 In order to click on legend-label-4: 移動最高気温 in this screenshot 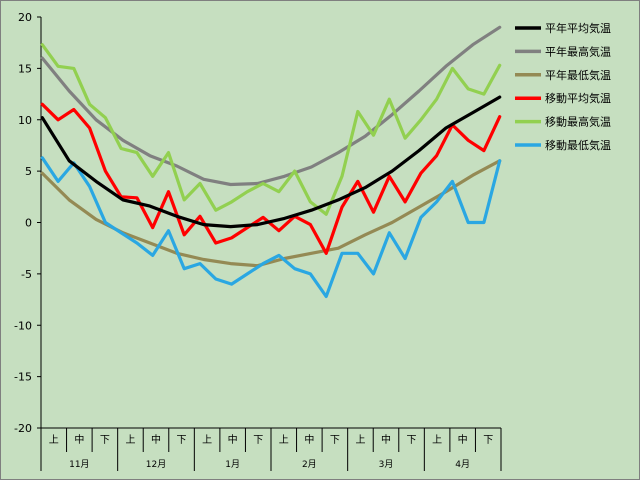, I will do `click(578, 122)`.